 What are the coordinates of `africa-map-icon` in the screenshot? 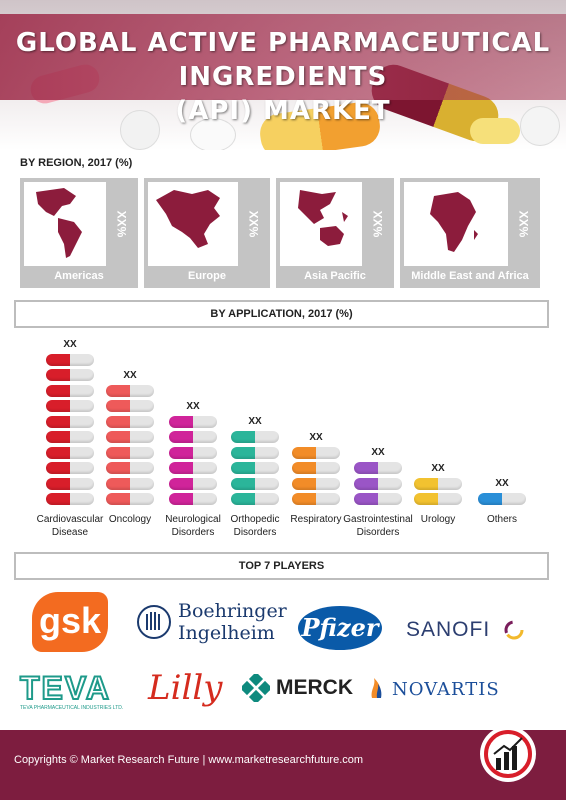 It's located at (454, 222).